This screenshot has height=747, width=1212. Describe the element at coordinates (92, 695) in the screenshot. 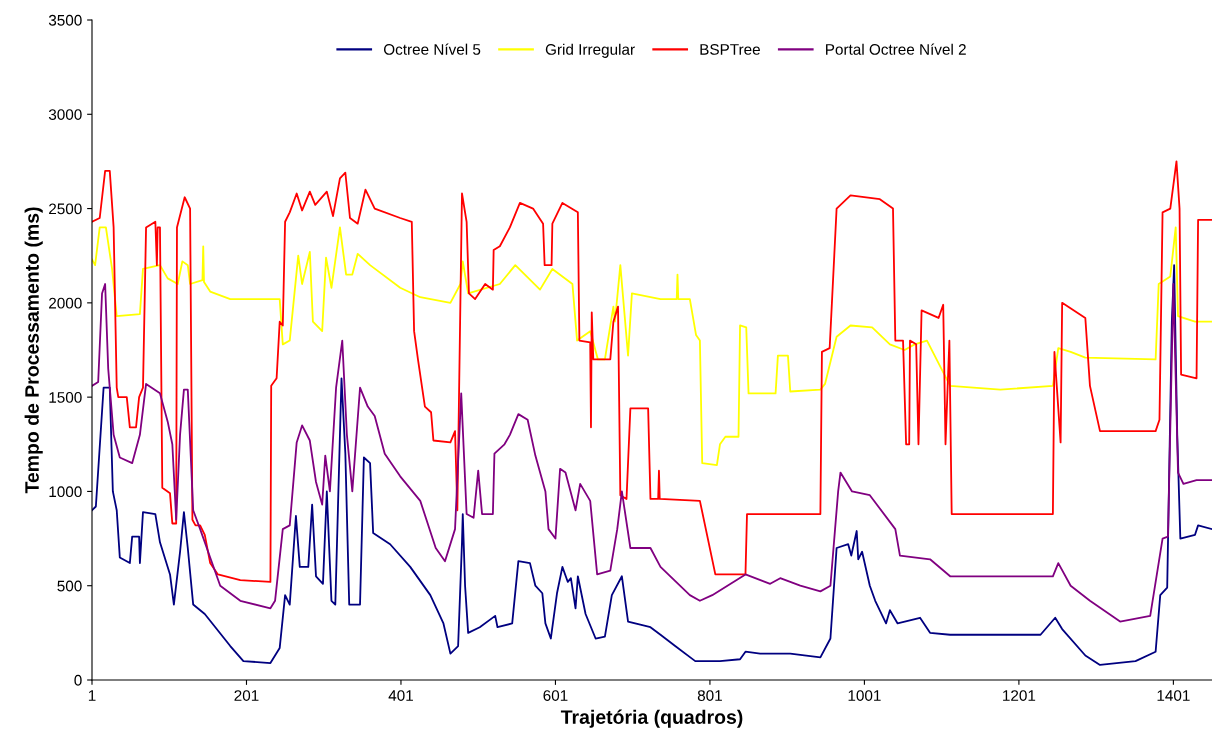

I see `x-tick-label: 1` at that location.